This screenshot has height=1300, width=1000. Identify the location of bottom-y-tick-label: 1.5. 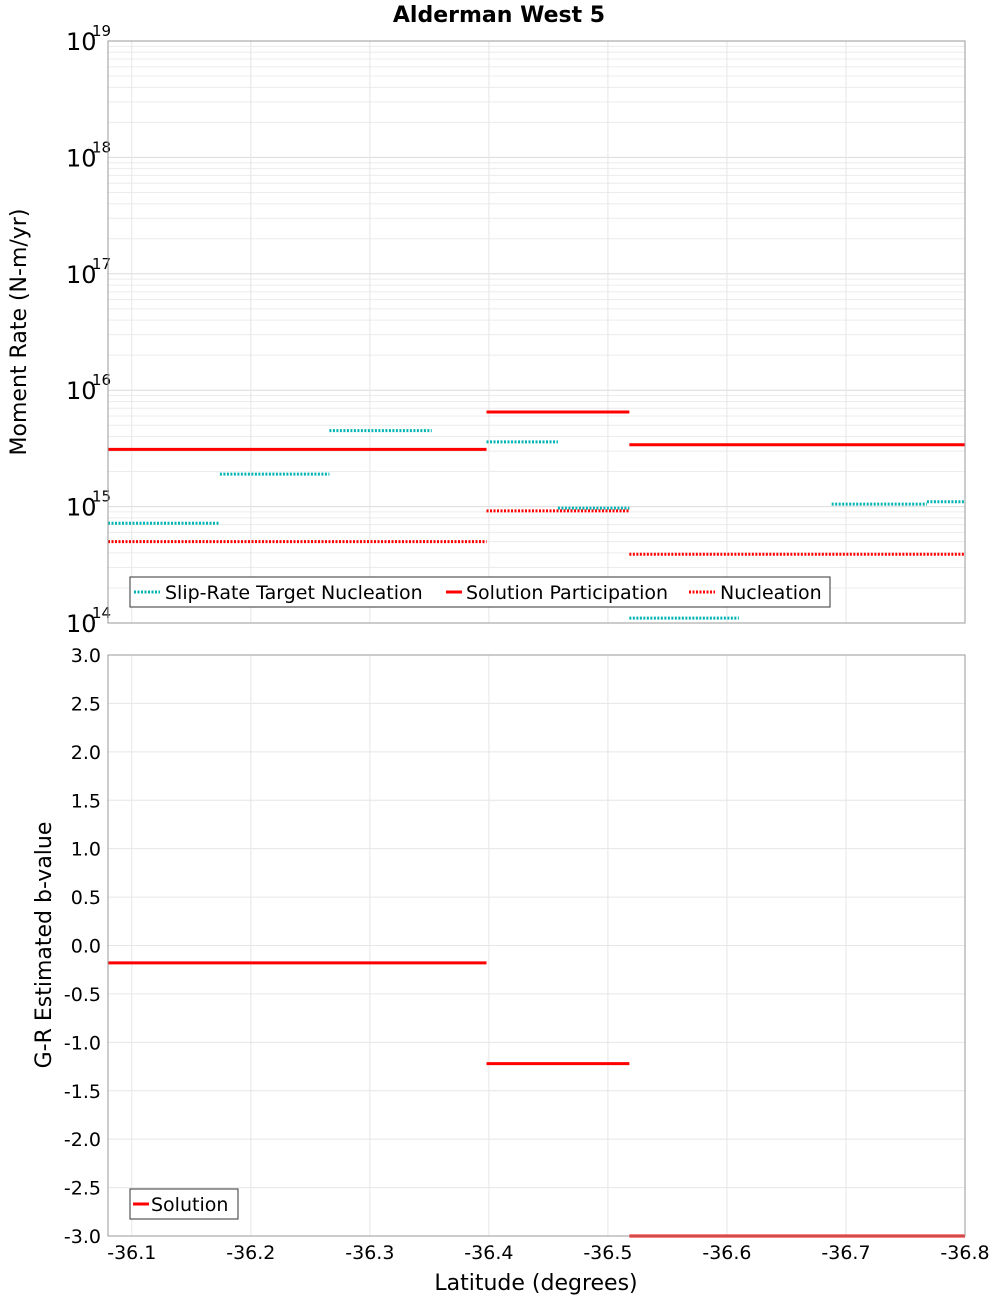
(86, 801).